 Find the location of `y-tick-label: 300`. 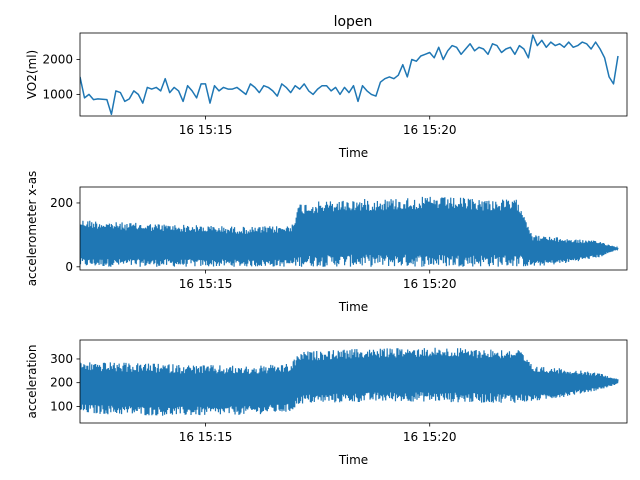

y-tick-label: 300 is located at coordinates (61, 359).